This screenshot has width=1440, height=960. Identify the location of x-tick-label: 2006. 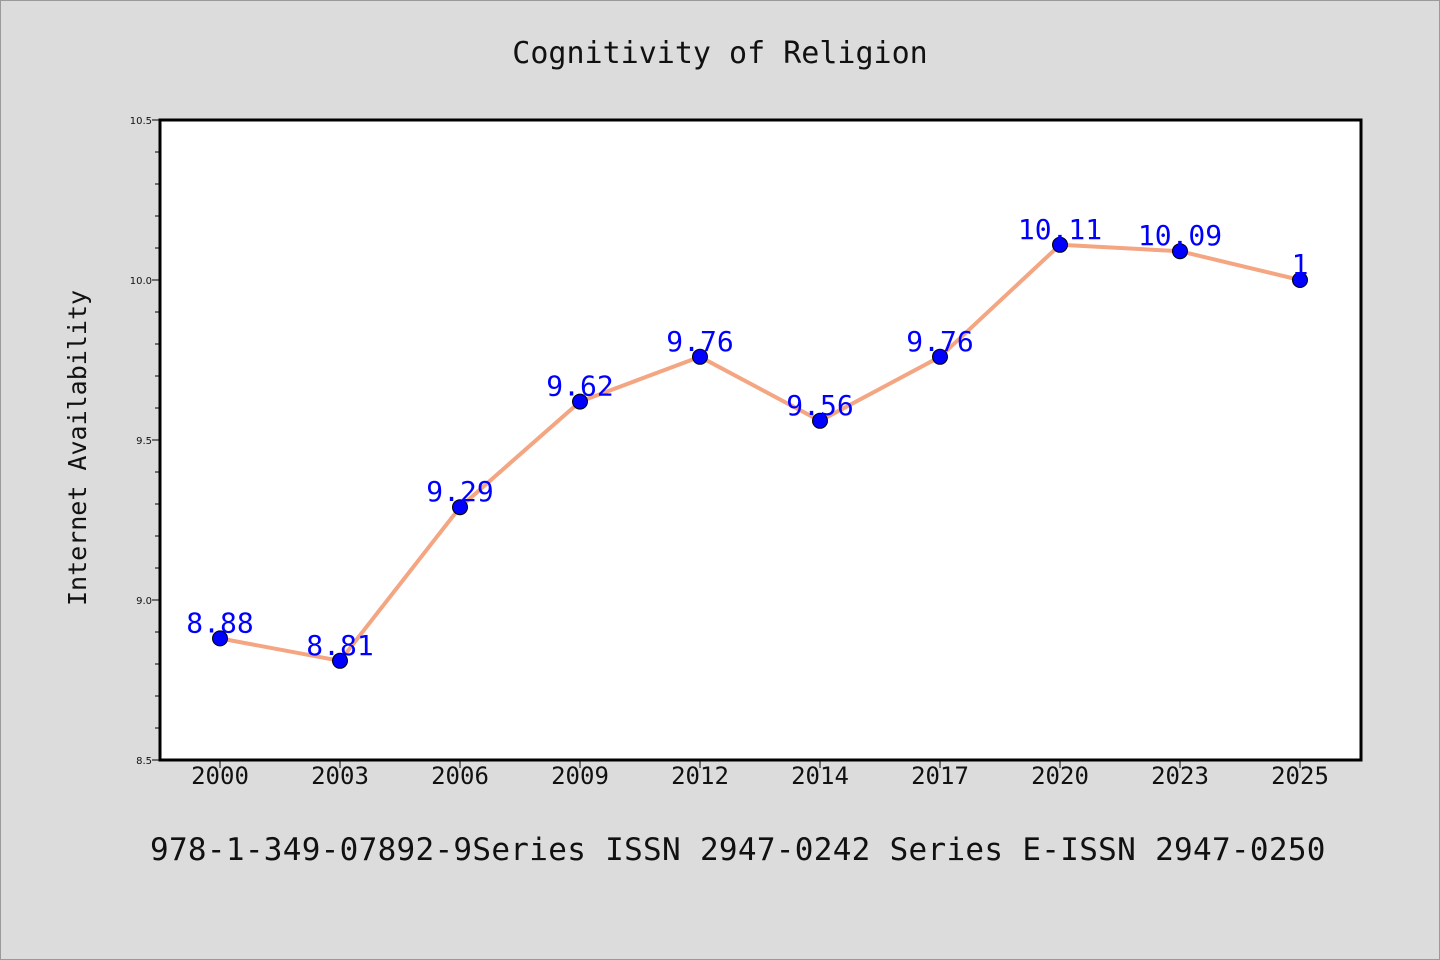
(460, 776).